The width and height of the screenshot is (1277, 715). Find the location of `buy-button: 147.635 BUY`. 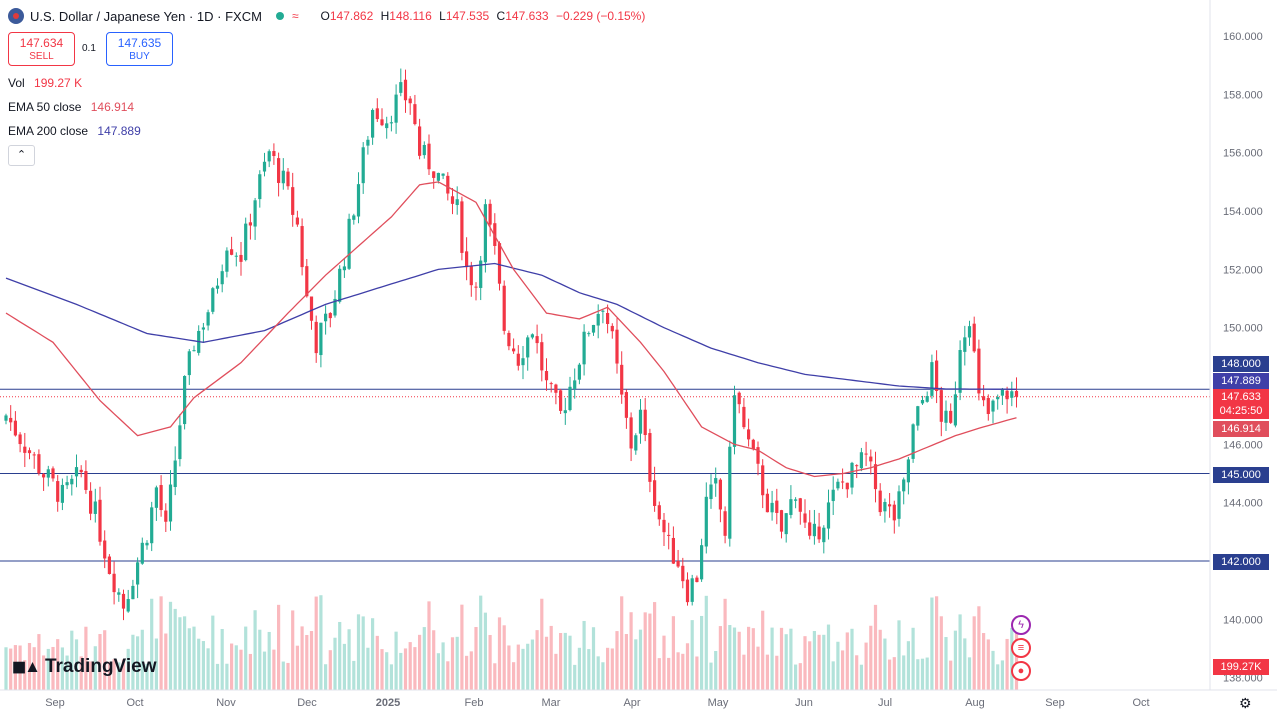

buy-button: 147.635 BUY is located at coordinates (139, 49).